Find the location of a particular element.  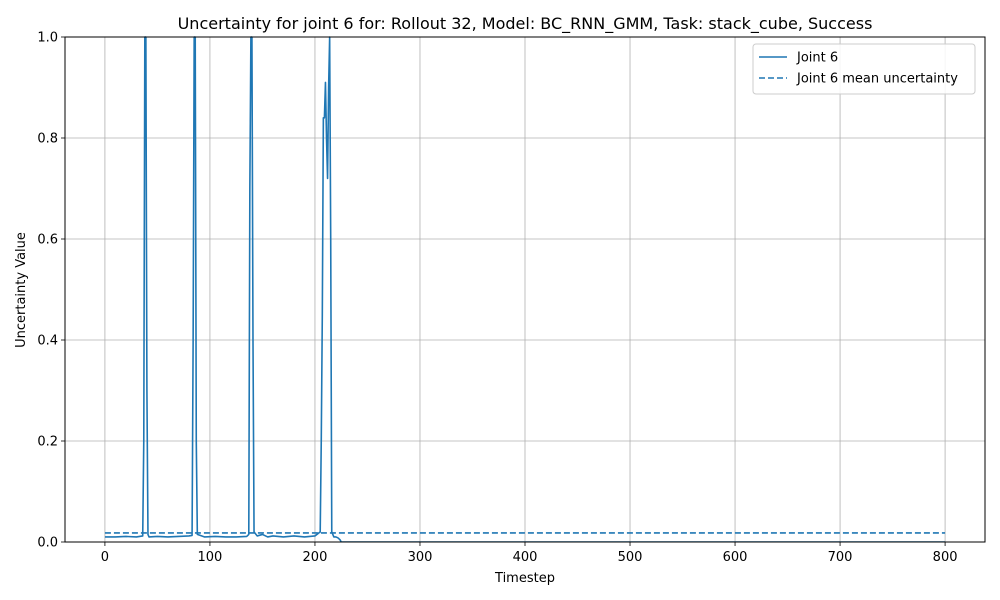

x-tick-label: 700 is located at coordinates (840, 557).